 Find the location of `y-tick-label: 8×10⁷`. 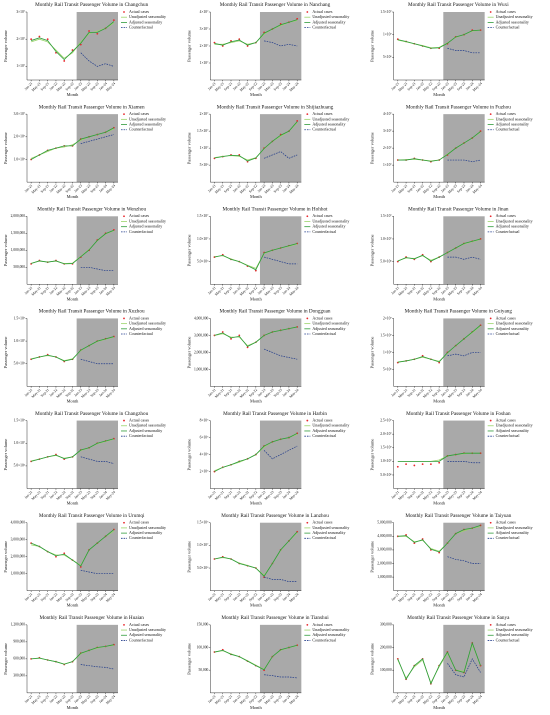

y-tick-label: 8×10⁷ is located at coordinates (204, 420).